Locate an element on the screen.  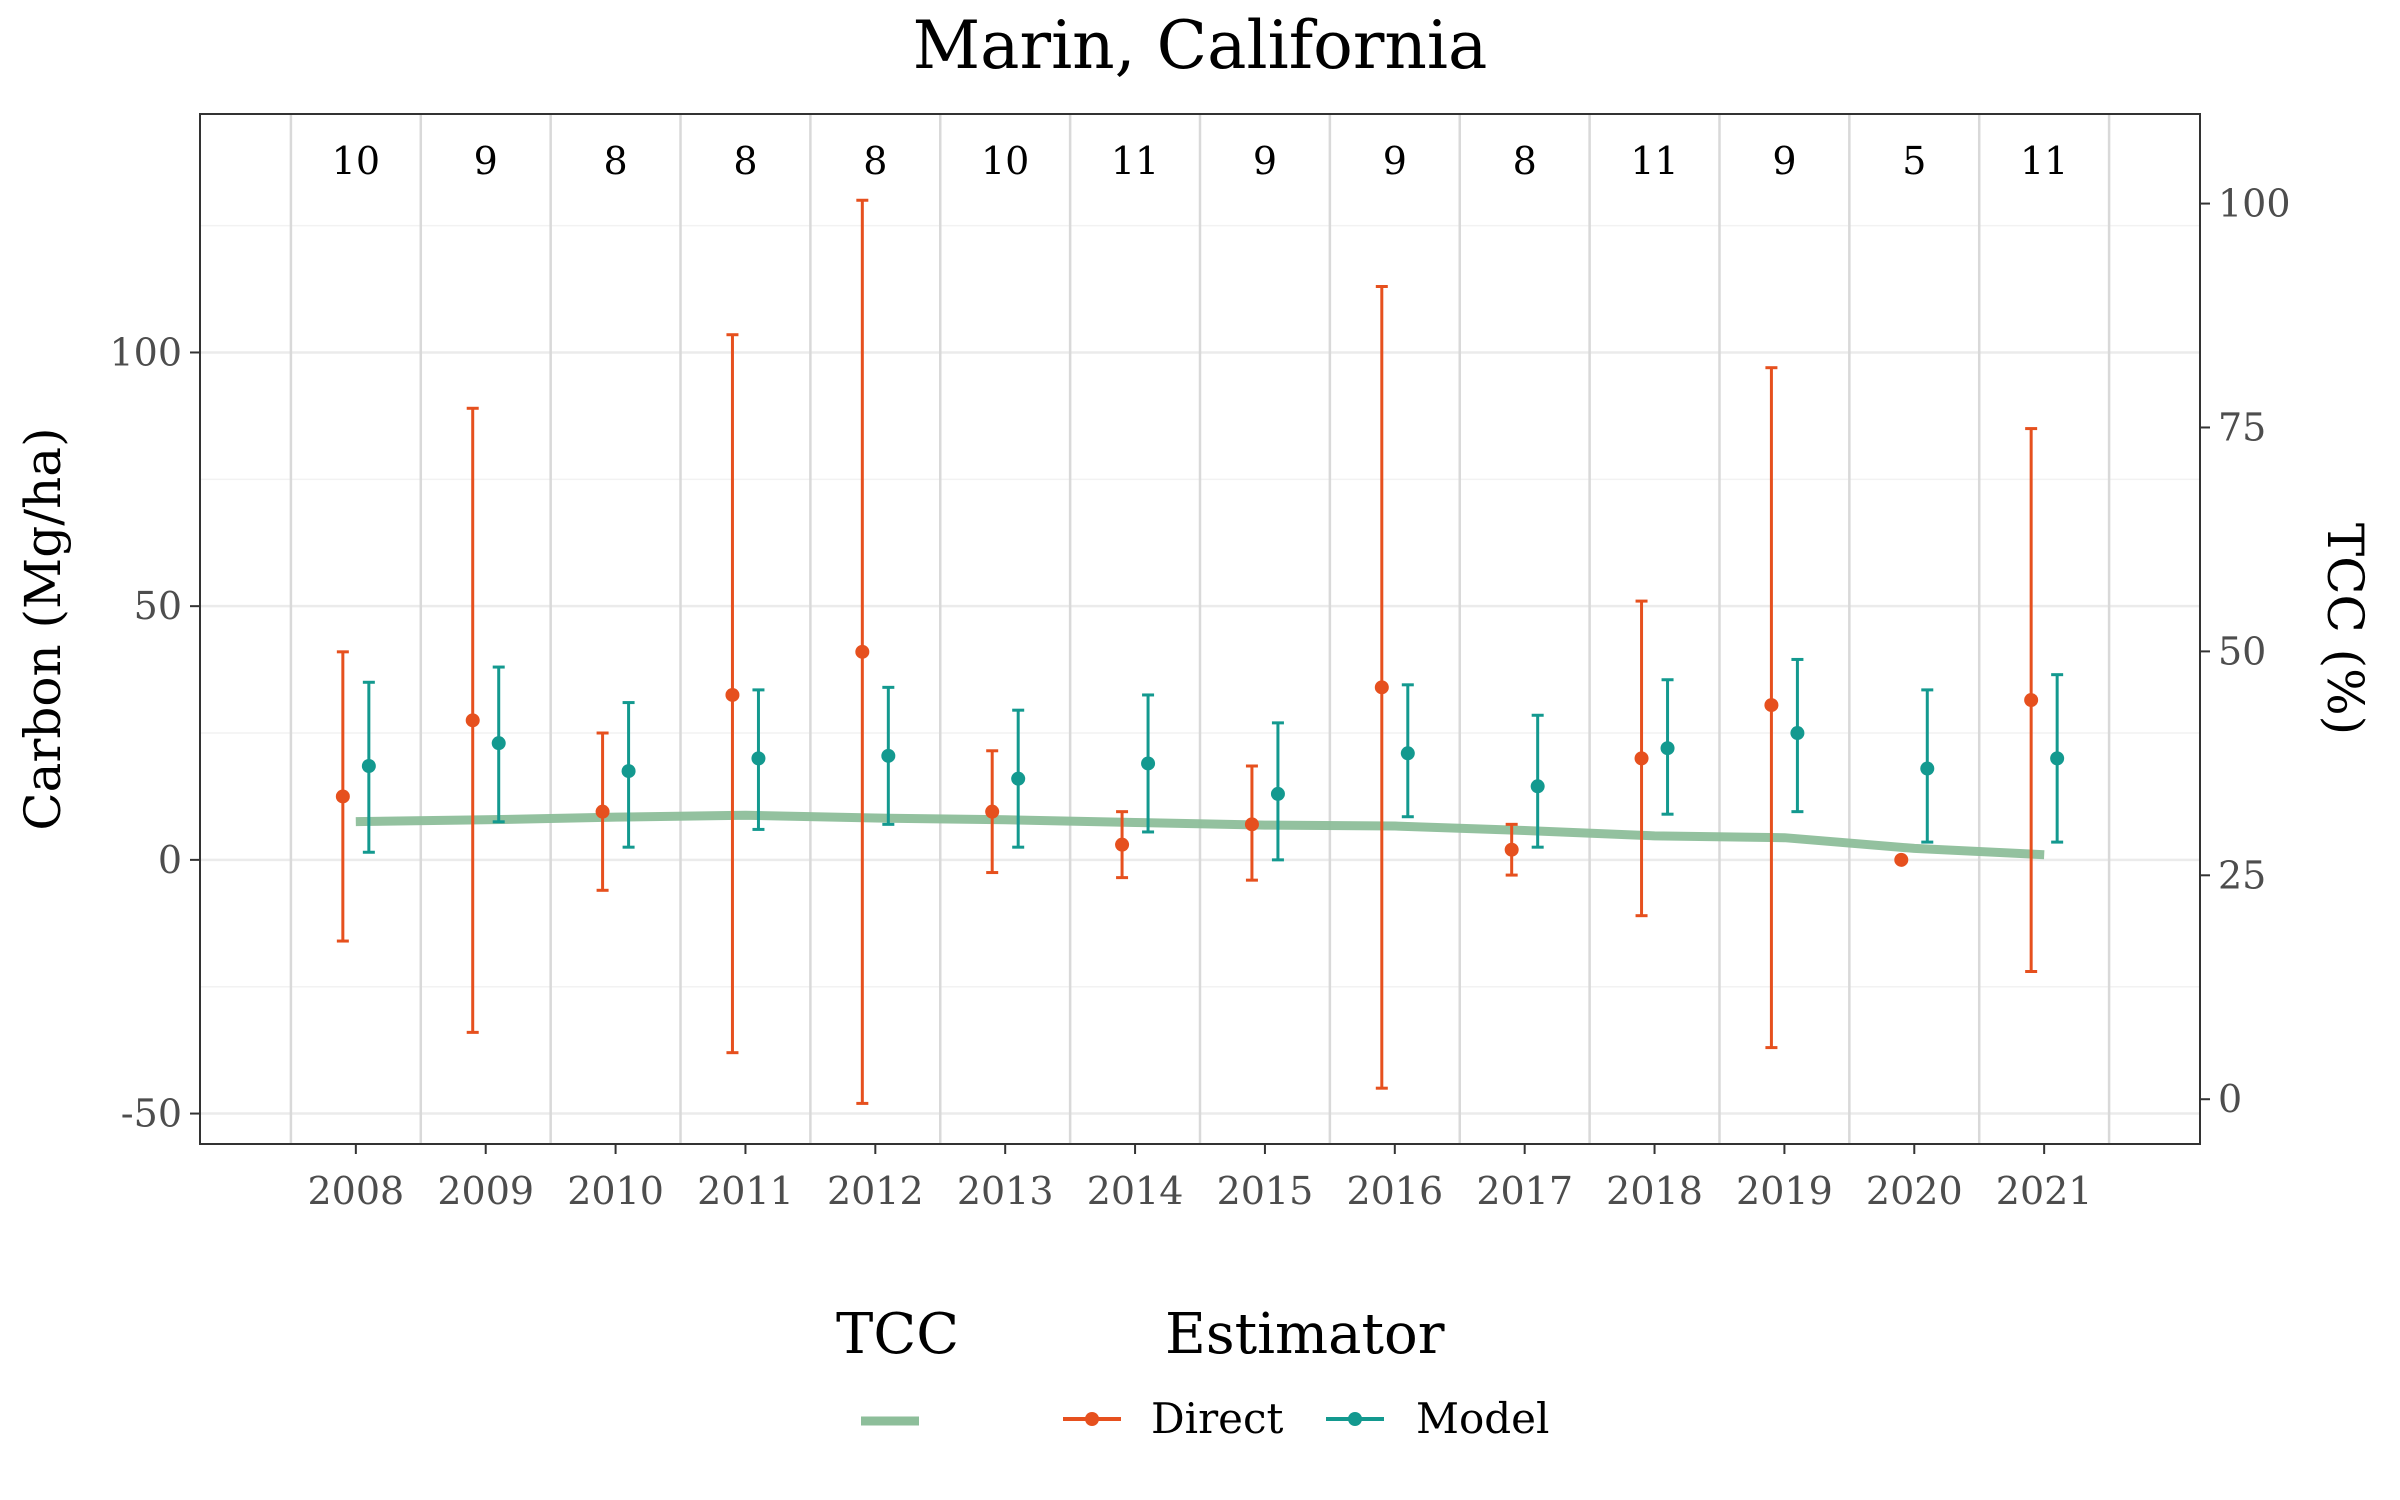
legend: TCC Estimator Direct Model is located at coordinates (1192, 1372).